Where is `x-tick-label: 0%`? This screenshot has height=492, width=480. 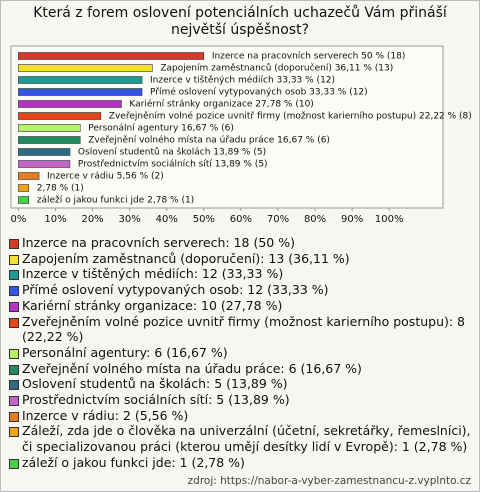
x-tick-label: 0% is located at coordinates (18, 219).